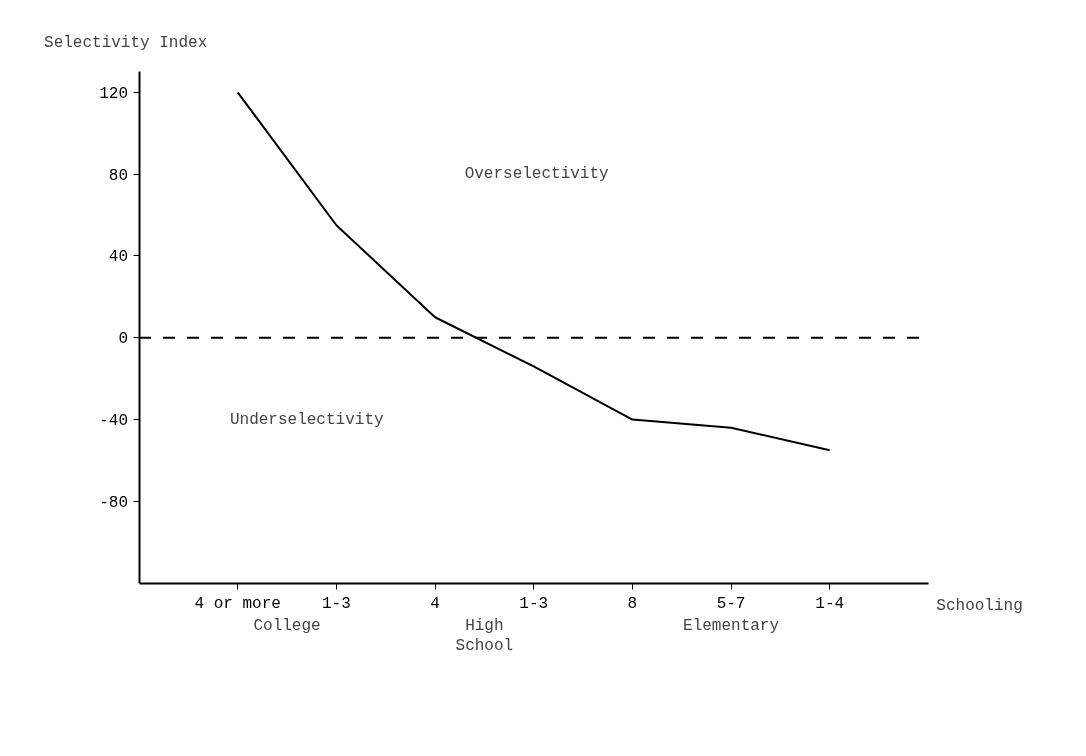 This screenshot has height=756, width=1086. Describe the element at coordinates (435, 604) in the screenshot. I see `x-tick-label: 4` at that location.